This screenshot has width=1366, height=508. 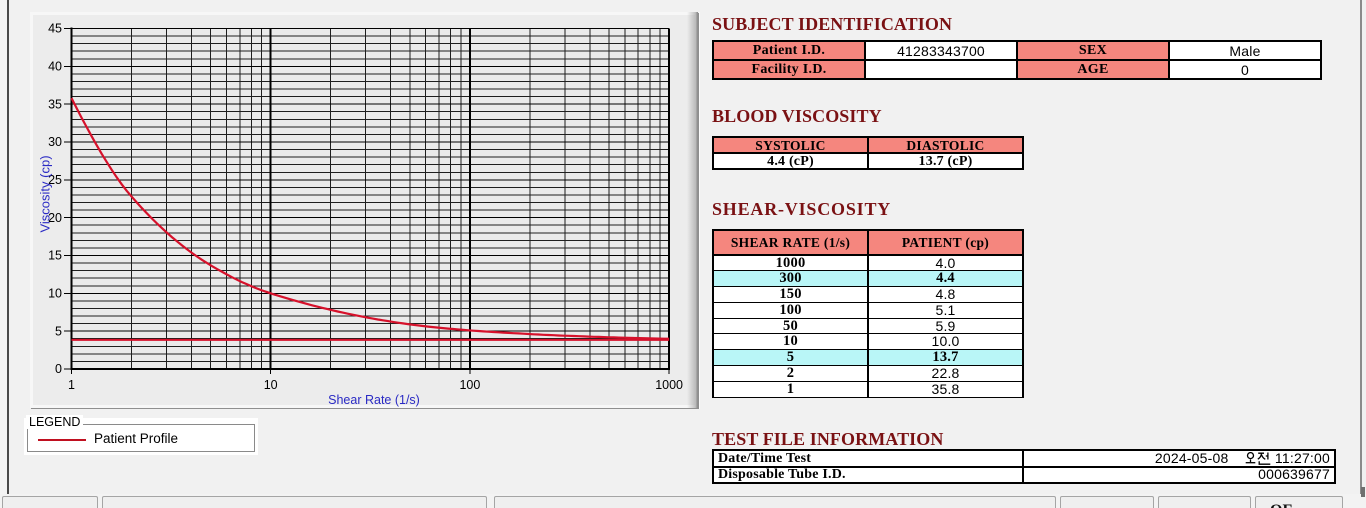 I want to click on svg-text: 25, so click(x=55, y=180).